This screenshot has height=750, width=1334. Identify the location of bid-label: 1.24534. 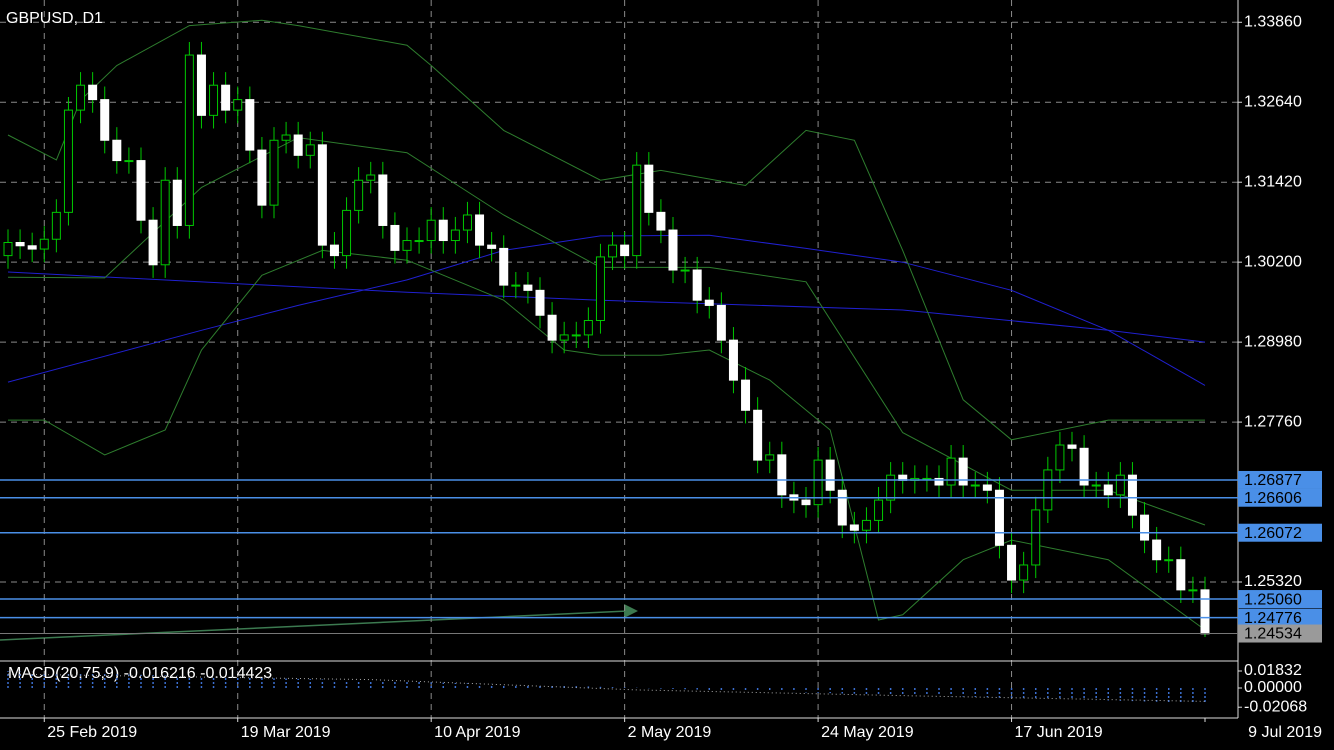
(1273, 634).